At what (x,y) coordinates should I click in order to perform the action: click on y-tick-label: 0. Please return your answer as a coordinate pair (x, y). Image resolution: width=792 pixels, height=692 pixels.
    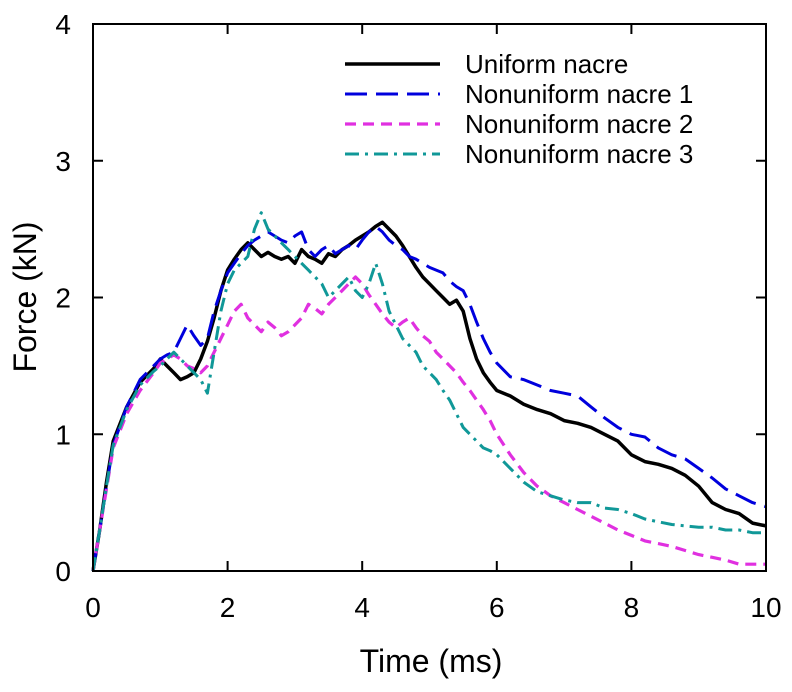
    Looking at the image, I should click on (63, 571).